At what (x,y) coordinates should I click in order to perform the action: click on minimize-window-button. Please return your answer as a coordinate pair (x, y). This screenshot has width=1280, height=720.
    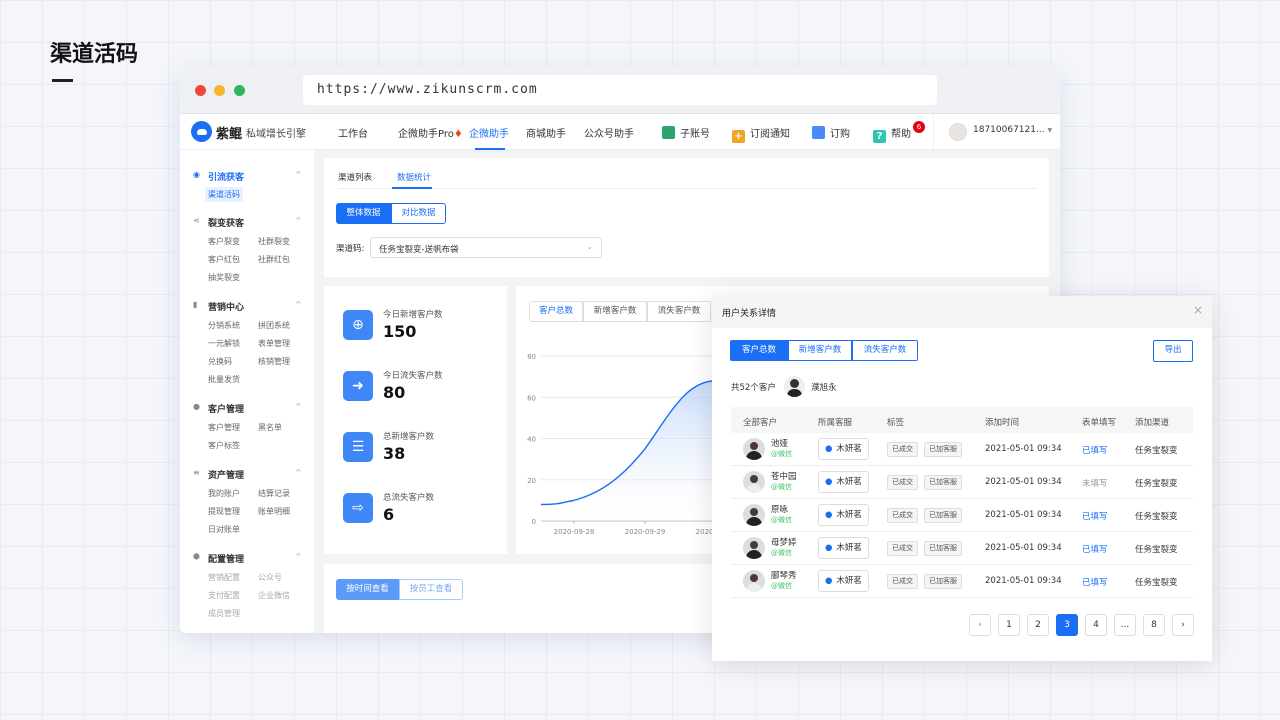
    Looking at the image, I should click on (219, 90).